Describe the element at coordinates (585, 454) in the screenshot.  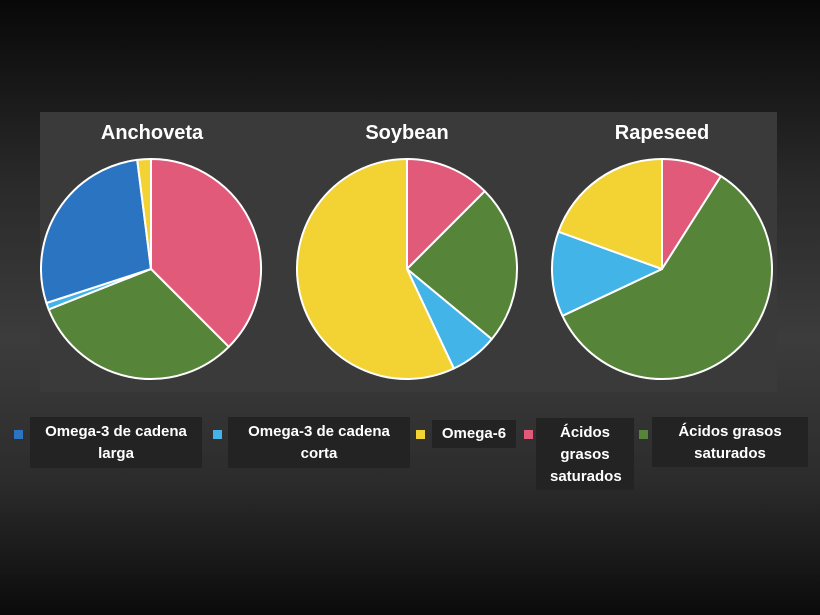
I see `legend-label-saturados-1: Ácidos grasos saturados` at that location.